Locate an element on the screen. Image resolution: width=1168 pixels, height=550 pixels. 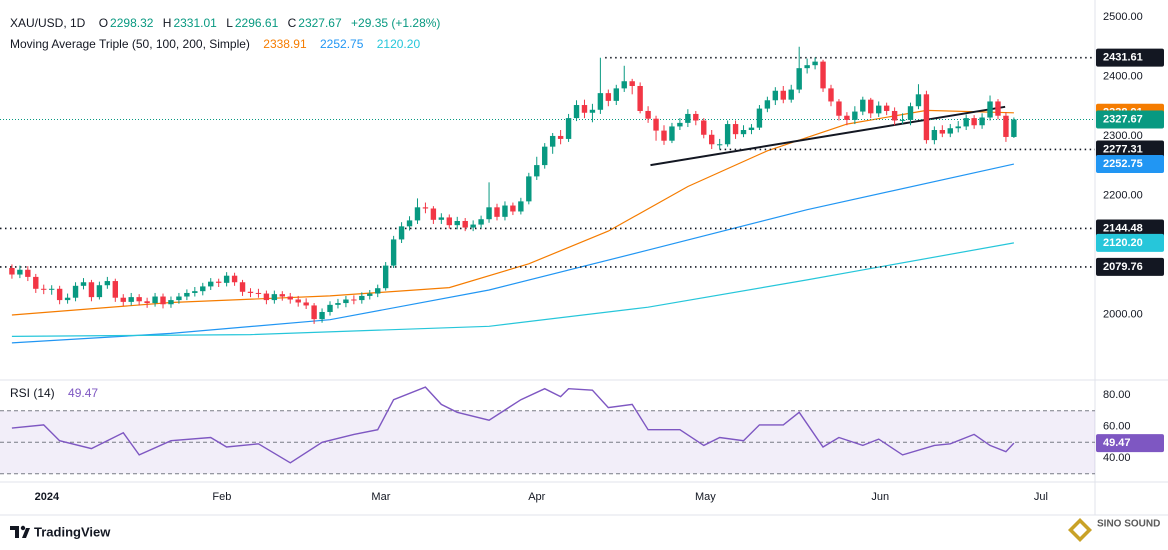
rsi-legend: RSI (14) 49.47 is located at coordinates (55, 393).